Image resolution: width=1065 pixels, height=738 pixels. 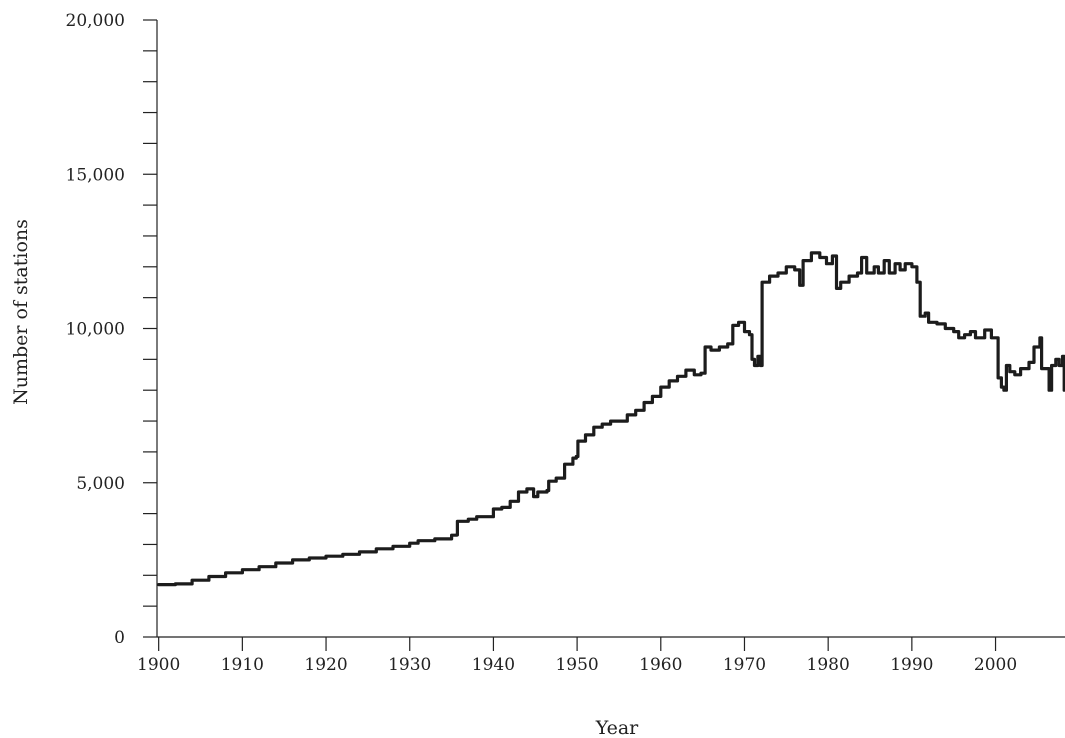 I want to click on x-tick-label: 2000, so click(x=995, y=665).